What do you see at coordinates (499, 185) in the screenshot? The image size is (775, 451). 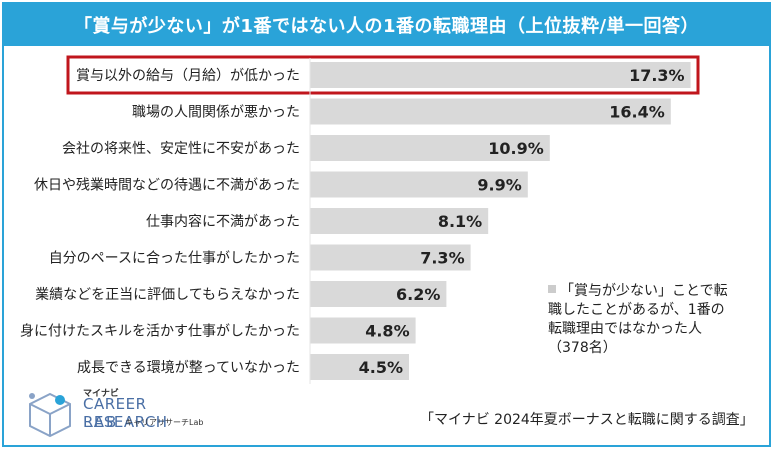 I see `value-label-3: 9.9%` at bounding box center [499, 185].